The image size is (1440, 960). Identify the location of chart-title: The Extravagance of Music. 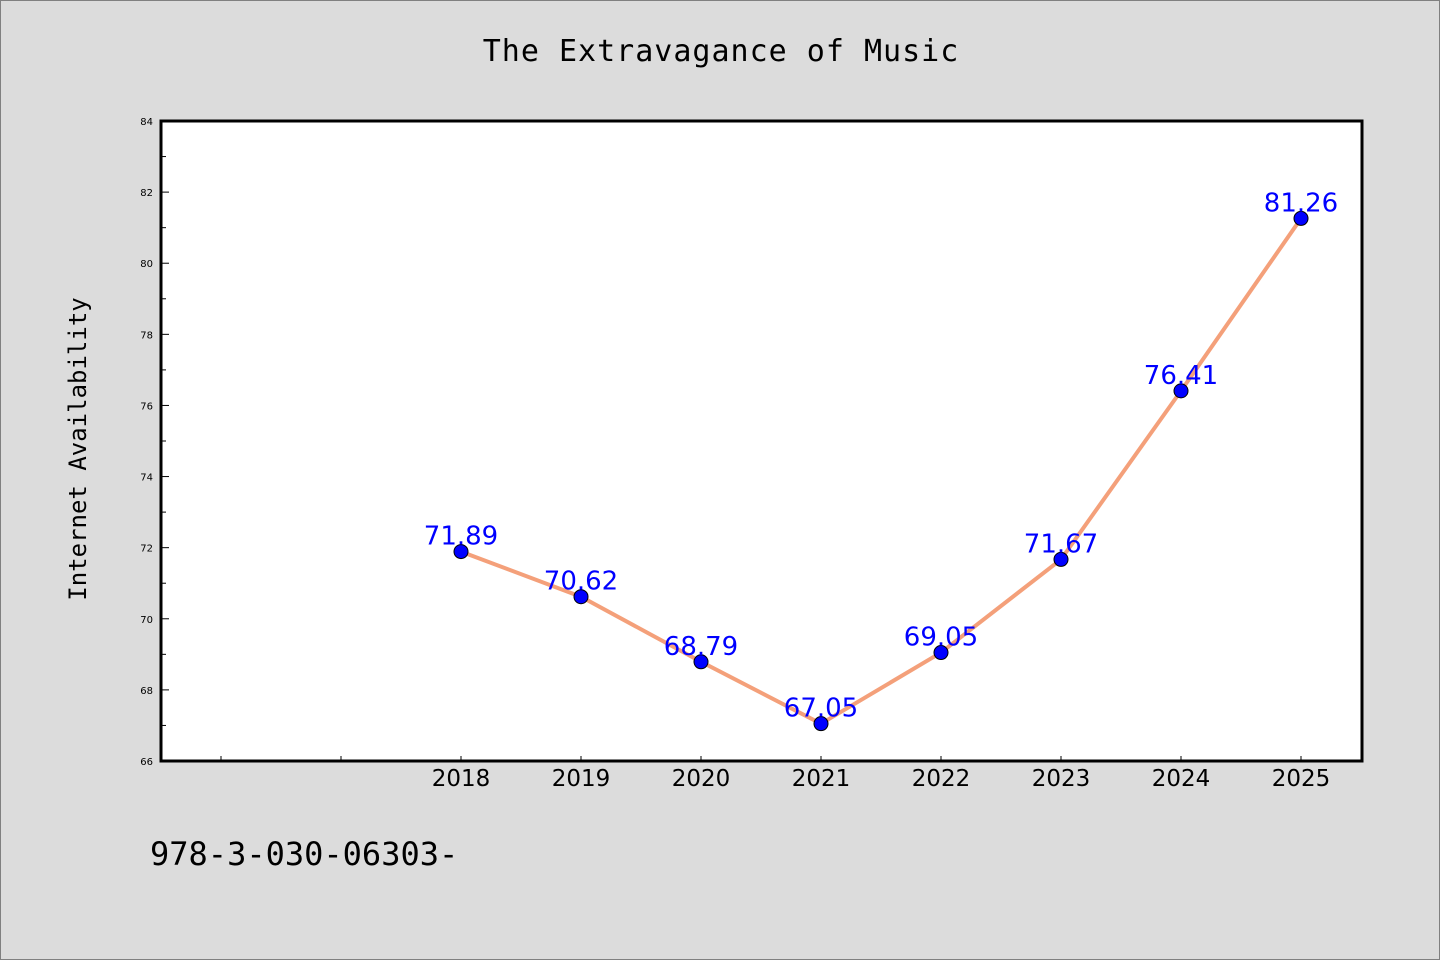
(721, 51).